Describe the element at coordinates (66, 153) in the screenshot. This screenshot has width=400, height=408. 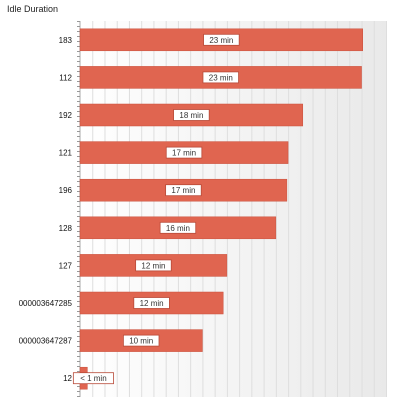
I see `category-label: 121` at that location.